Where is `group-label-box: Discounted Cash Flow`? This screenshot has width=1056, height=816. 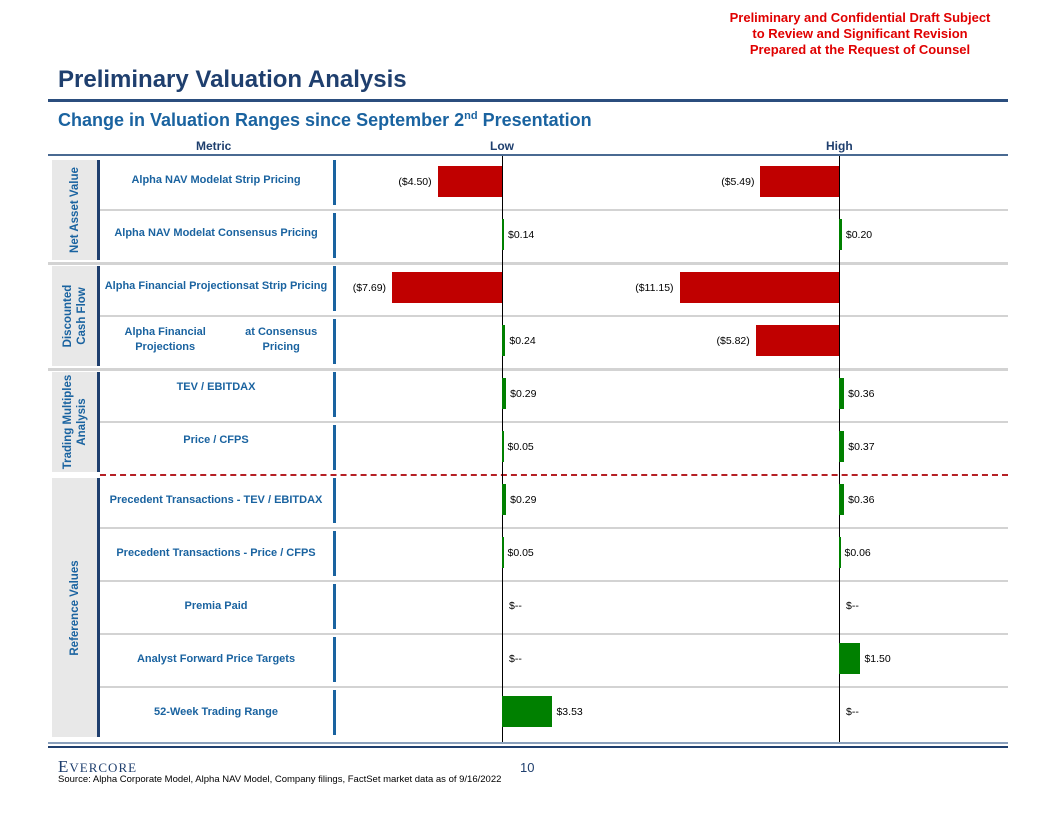
group-label-box: Discounted Cash Flow is located at coordinates (76, 316).